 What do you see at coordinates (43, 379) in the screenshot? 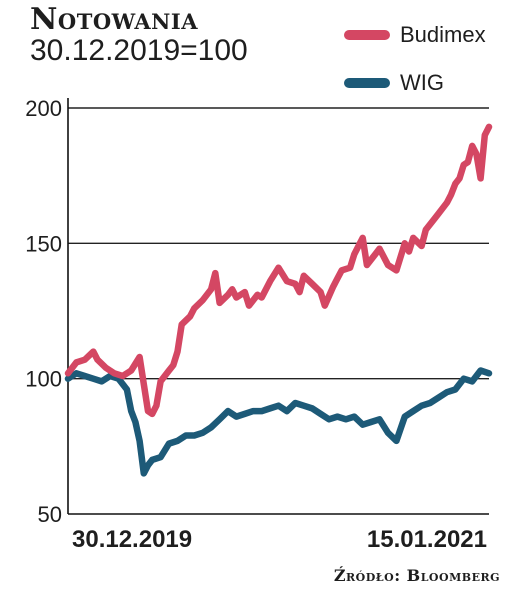
I see `y-tick-label-100: 100` at bounding box center [43, 379].